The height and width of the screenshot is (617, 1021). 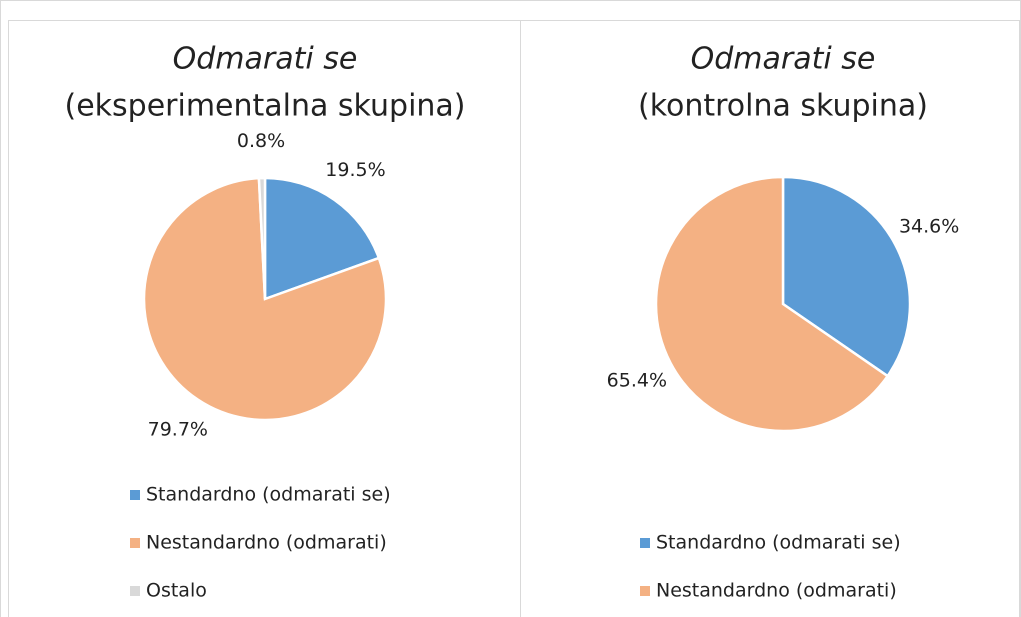 What do you see at coordinates (783, 106) in the screenshot?
I see `chart-subtitle: (kontrolna skupina)` at bounding box center [783, 106].